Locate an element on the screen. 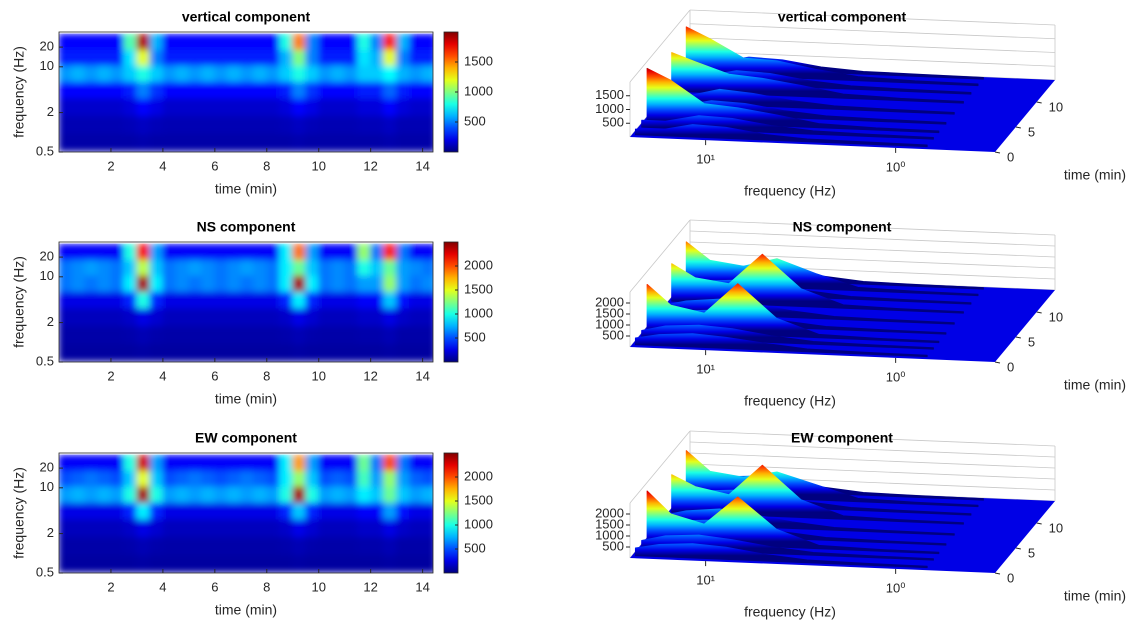  x-tick-label: 4 is located at coordinates (162, 375).